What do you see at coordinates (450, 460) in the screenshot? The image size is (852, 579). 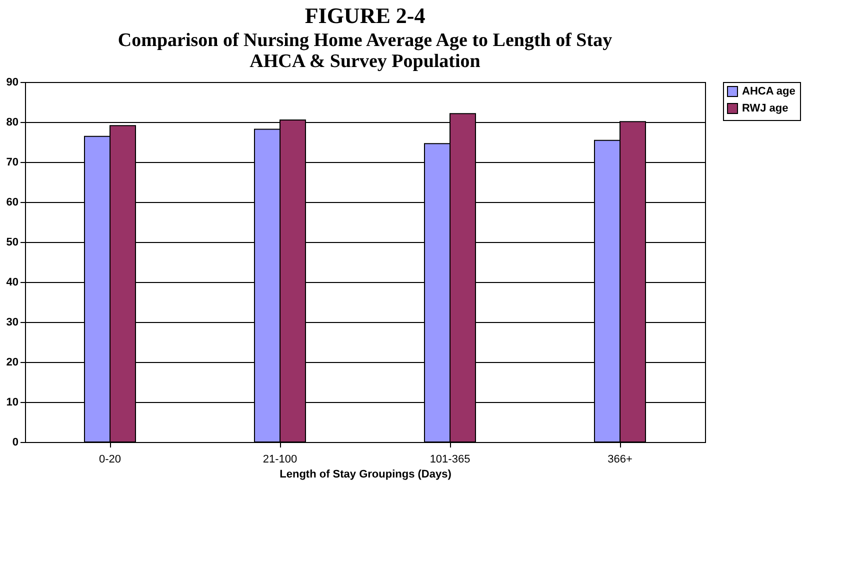 I see `x-tick-label: 101-365` at bounding box center [450, 460].